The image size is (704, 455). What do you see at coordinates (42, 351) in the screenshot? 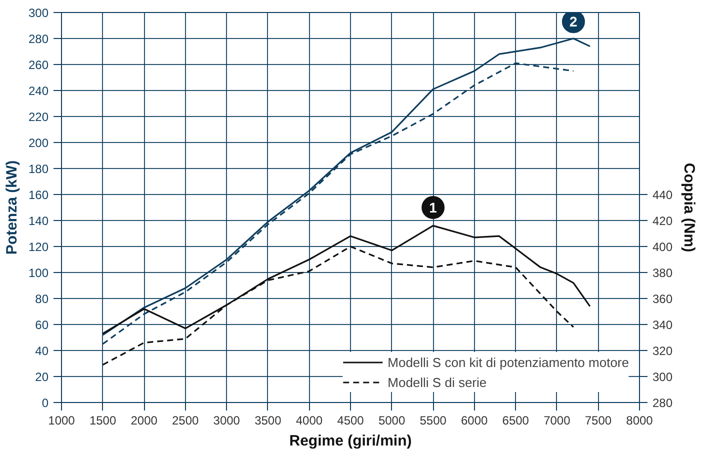
I see `y-tick-label: 40` at bounding box center [42, 351].